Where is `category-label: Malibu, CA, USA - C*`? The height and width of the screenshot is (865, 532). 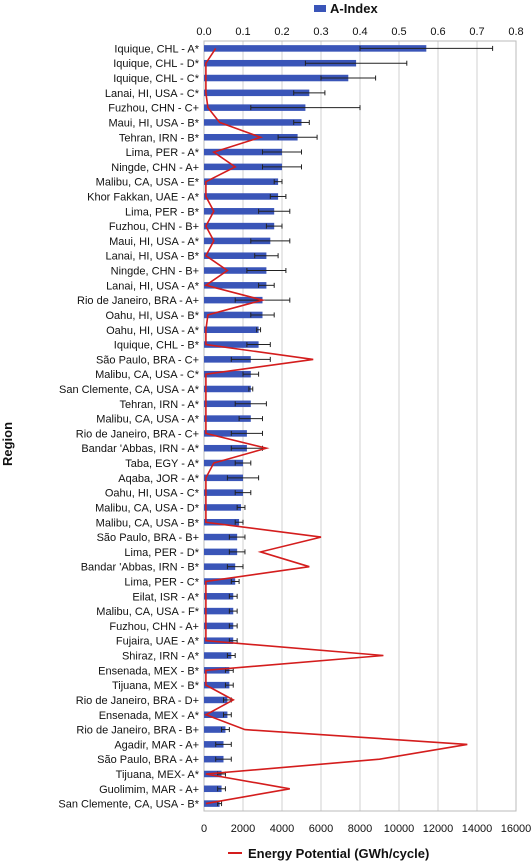
category-label: Malibu, CA, USA - C* is located at coordinates (147, 375).